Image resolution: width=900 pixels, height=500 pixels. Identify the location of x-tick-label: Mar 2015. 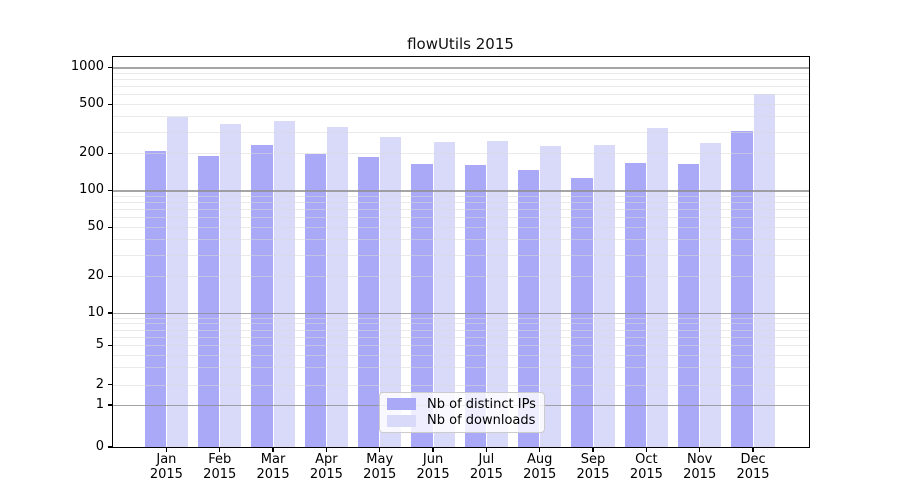
(273, 467).